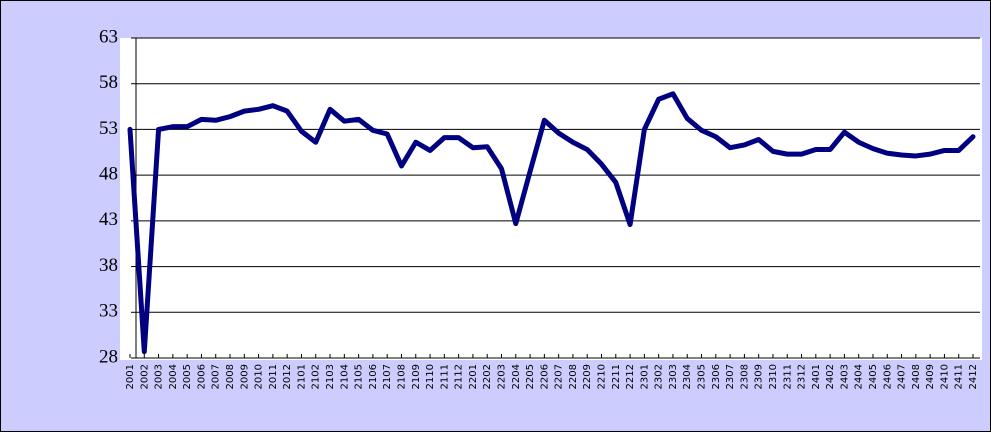 The height and width of the screenshot is (432, 991). What do you see at coordinates (773, 376) in the screenshot?
I see `x-tick-label: 2310` at bounding box center [773, 376].